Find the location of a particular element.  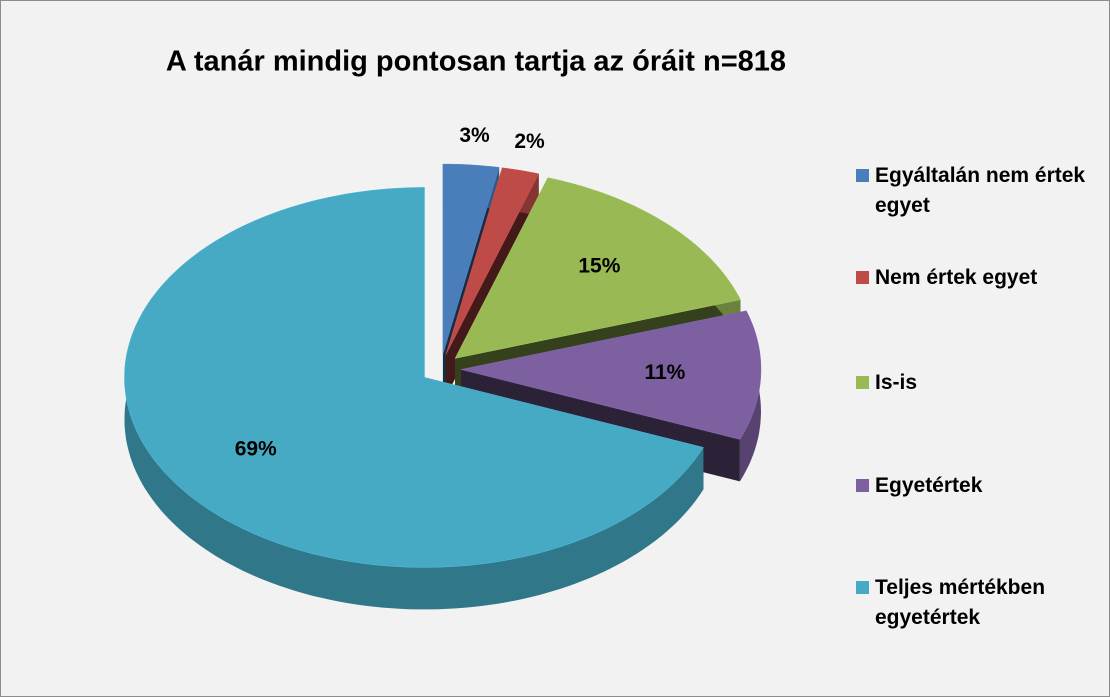

legend-item: Egyetértek is located at coordinates (976, 486).